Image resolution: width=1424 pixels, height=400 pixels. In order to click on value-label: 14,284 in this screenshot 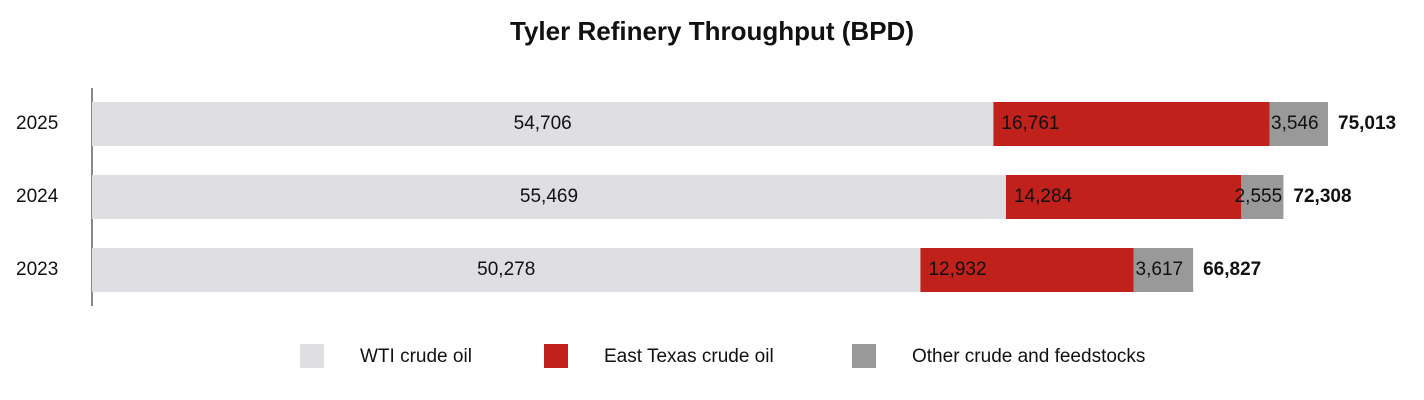, I will do `click(1043, 196)`.